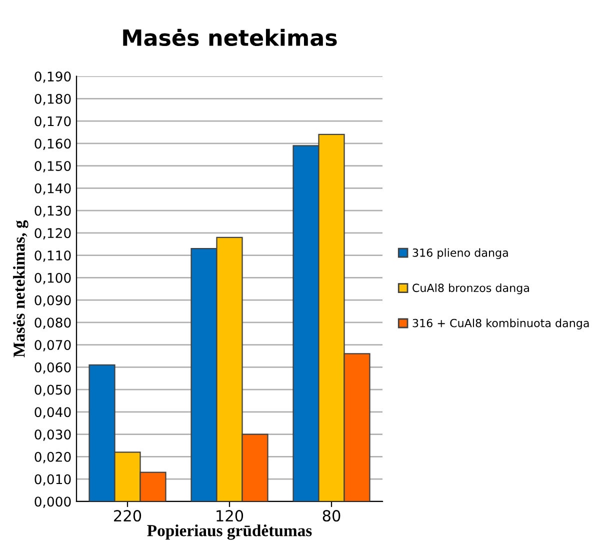  I want to click on y-tick-label: 0,040, so click(52, 412).